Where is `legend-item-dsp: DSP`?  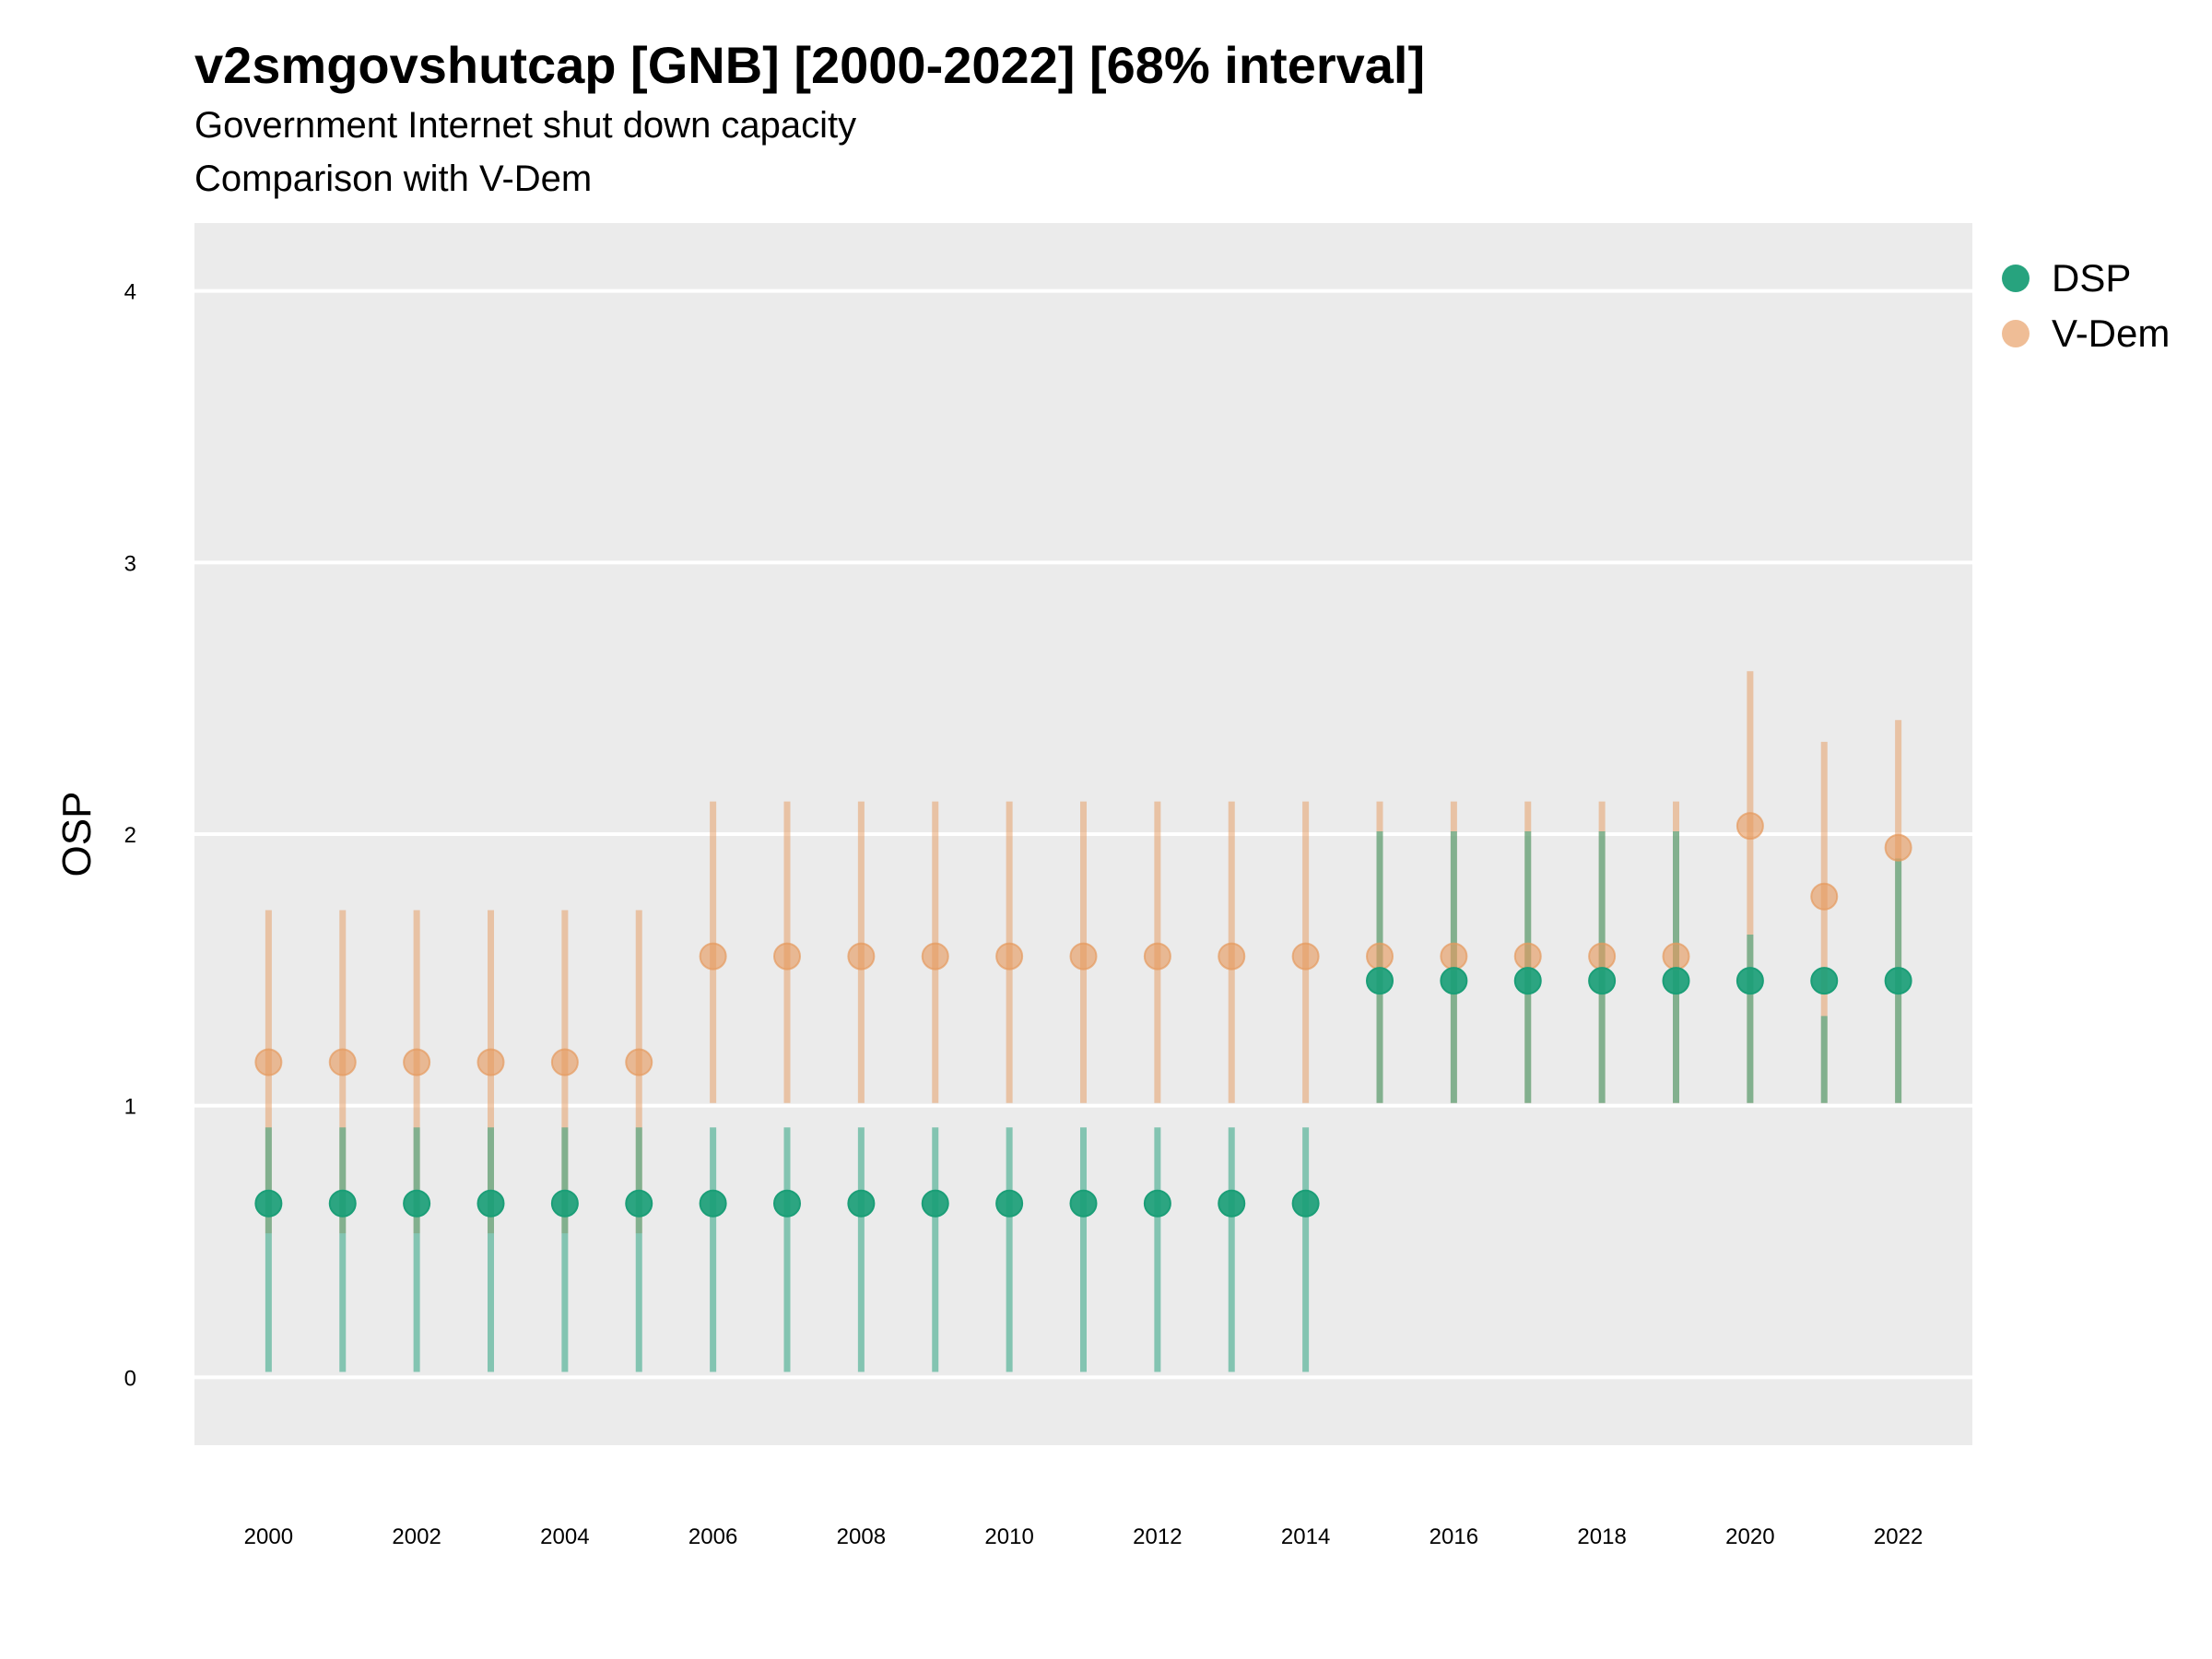
legend-item-dsp: DSP is located at coordinates (2086, 278).